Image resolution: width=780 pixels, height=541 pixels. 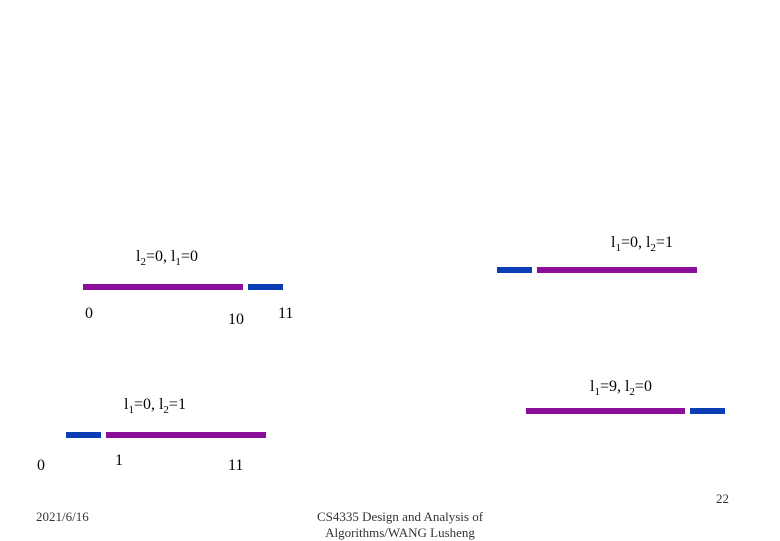 What do you see at coordinates (83, 435) in the screenshot?
I see `diagram4-short-job-bar` at bounding box center [83, 435].